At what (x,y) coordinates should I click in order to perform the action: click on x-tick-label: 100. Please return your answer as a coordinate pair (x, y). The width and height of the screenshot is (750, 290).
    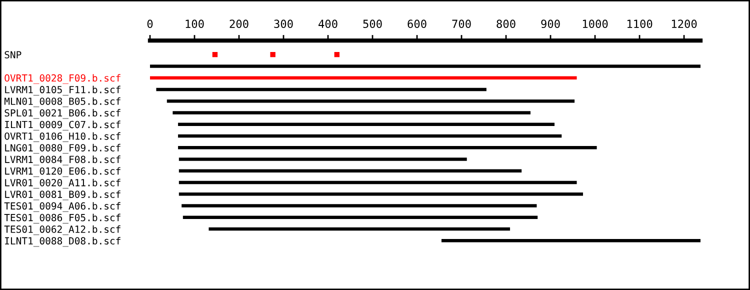
    Looking at the image, I should click on (195, 24).